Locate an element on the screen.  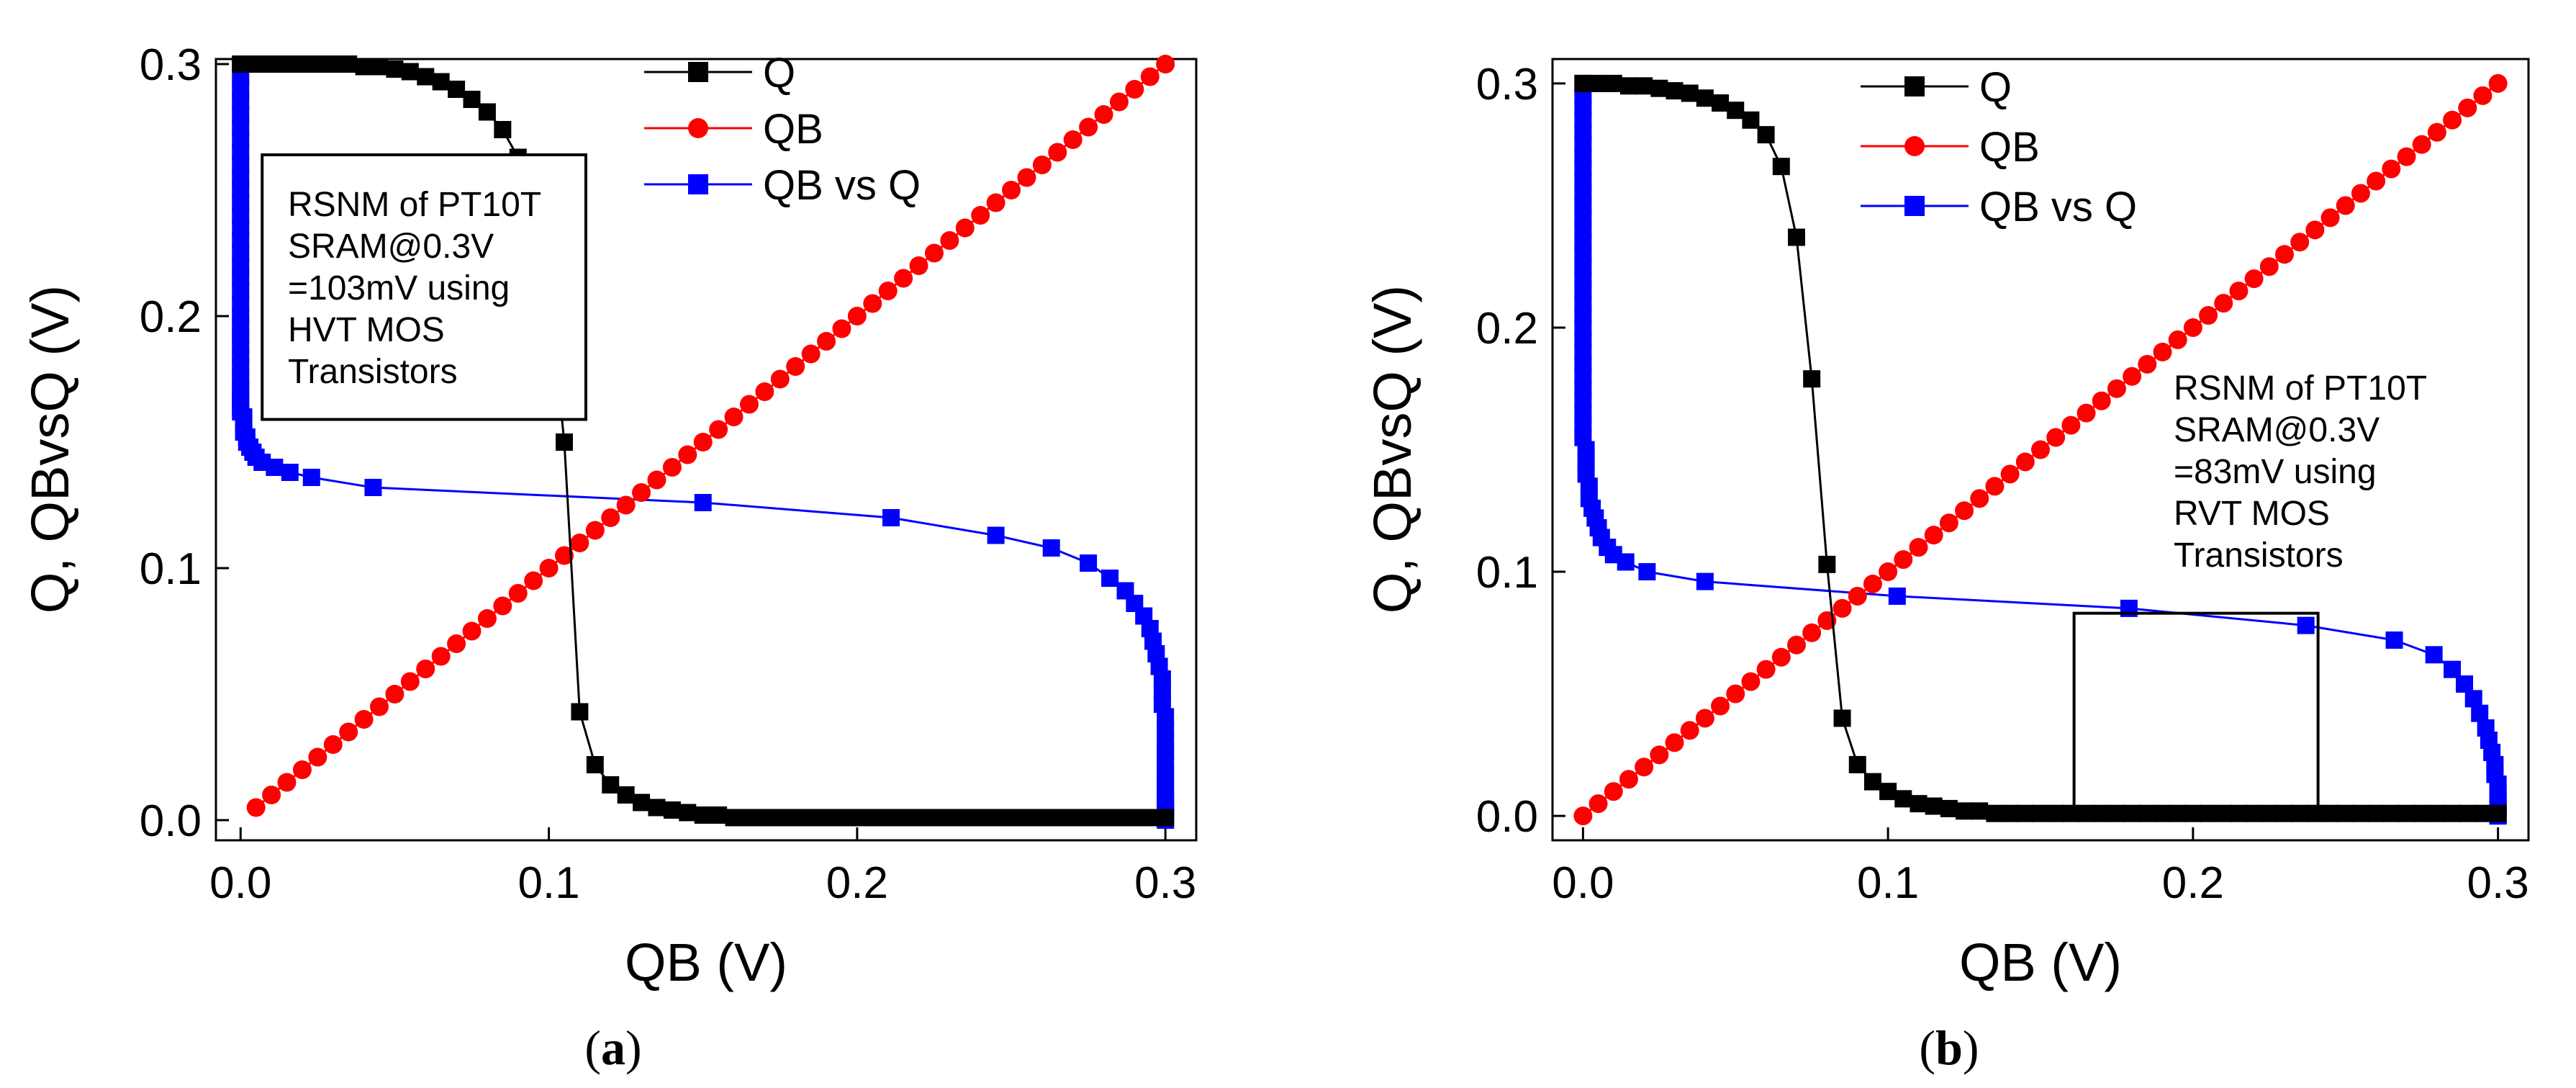
legend-entry-qb: QB is located at coordinates (733, 129).